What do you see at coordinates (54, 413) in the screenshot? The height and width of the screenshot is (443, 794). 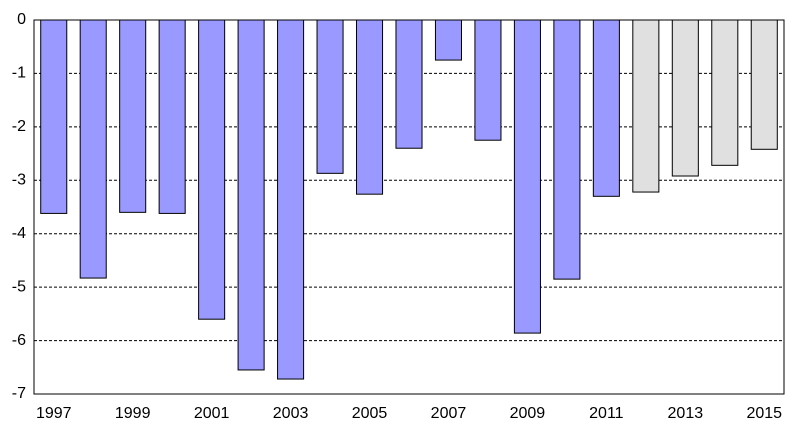 I see `x-tick-label: 1997` at bounding box center [54, 413].